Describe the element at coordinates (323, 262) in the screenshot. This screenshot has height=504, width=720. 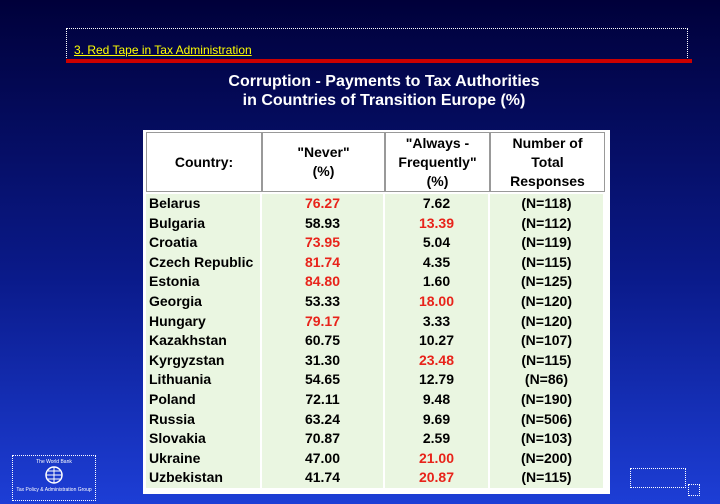
I see `table-cell: 81.74` at that location.